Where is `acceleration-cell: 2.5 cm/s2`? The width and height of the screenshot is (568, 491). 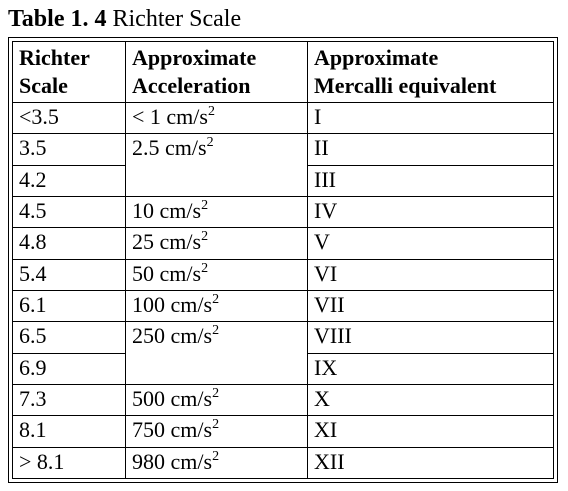
acceleration-cell: 2.5 cm/s2 is located at coordinates (216, 165).